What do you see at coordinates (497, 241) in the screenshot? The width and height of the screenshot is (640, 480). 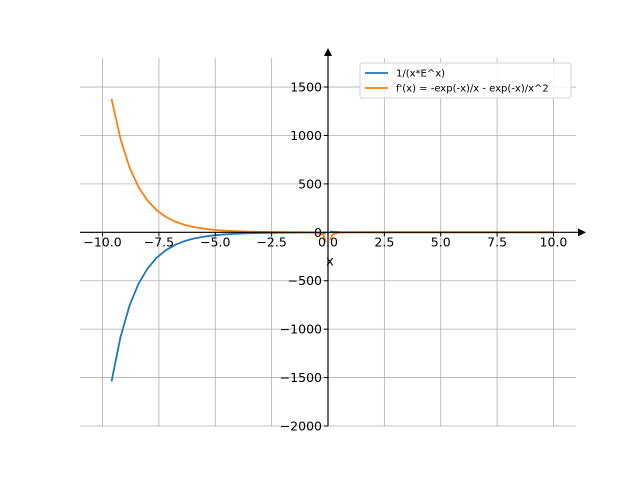 I see `x-tick-label: 7.5` at bounding box center [497, 241].